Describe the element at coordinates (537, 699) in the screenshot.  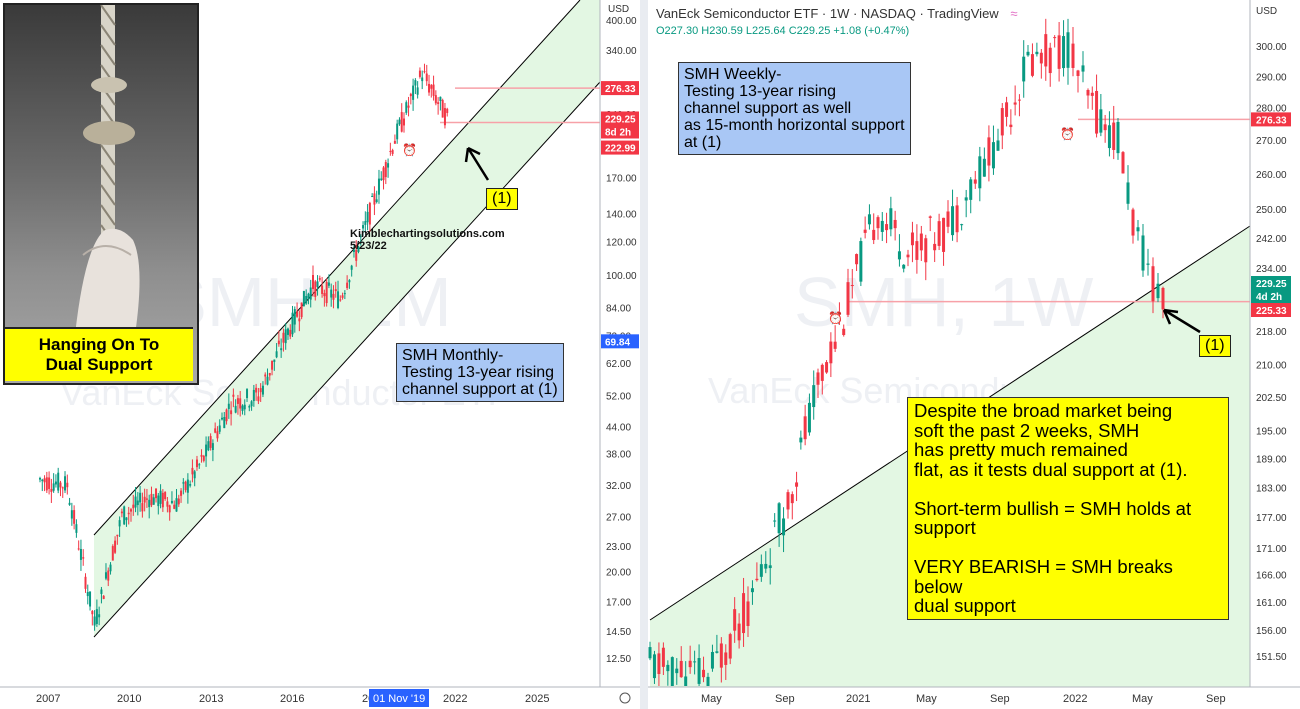
I see `left-x-tick: 2025` at that location.